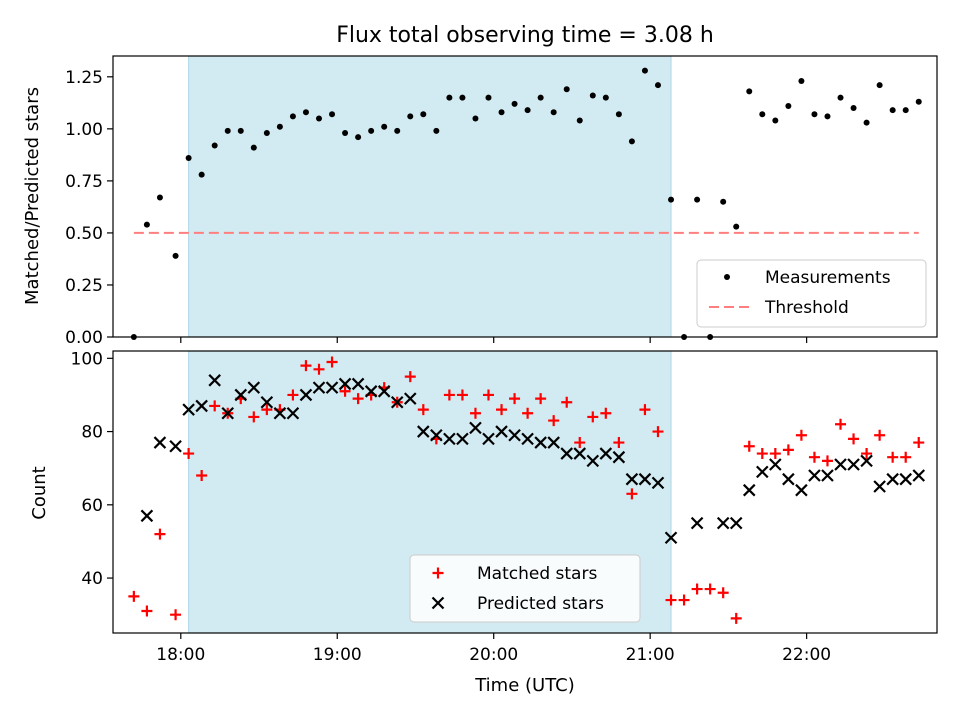 The image size is (960, 720). What do you see at coordinates (32, 196) in the screenshot?
I see `top-y-axis-label: Matched/Predicted stars` at bounding box center [32, 196].